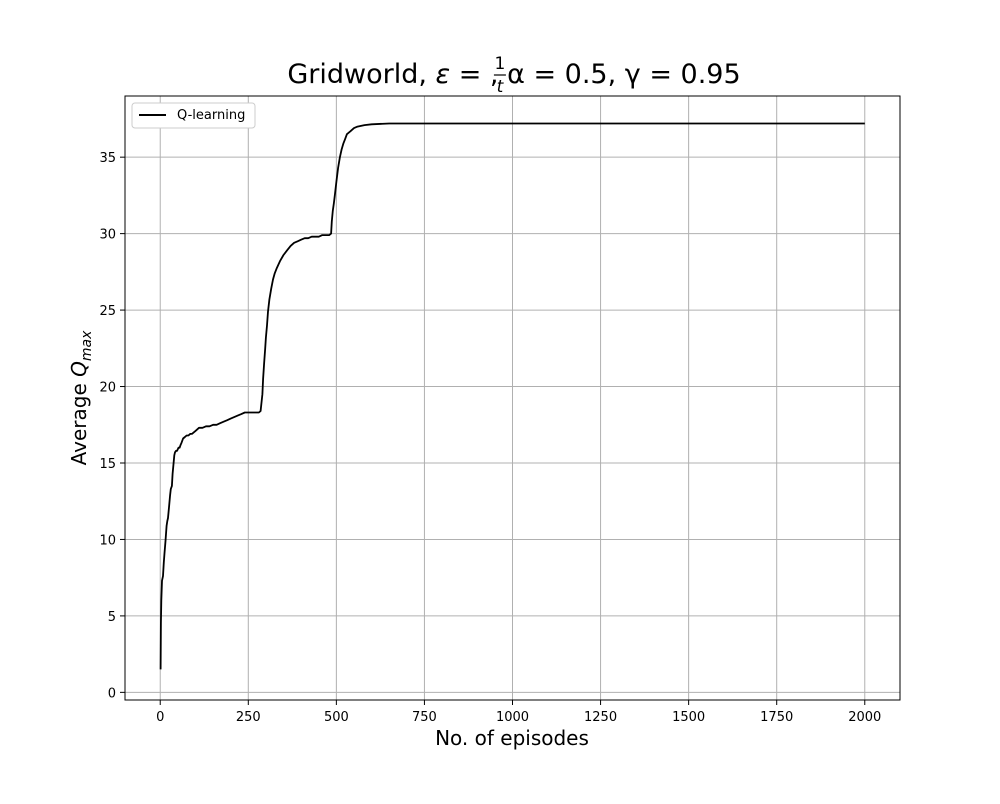  Describe the element at coordinates (336, 717) in the screenshot. I see `x-tick-label: 500` at that location.